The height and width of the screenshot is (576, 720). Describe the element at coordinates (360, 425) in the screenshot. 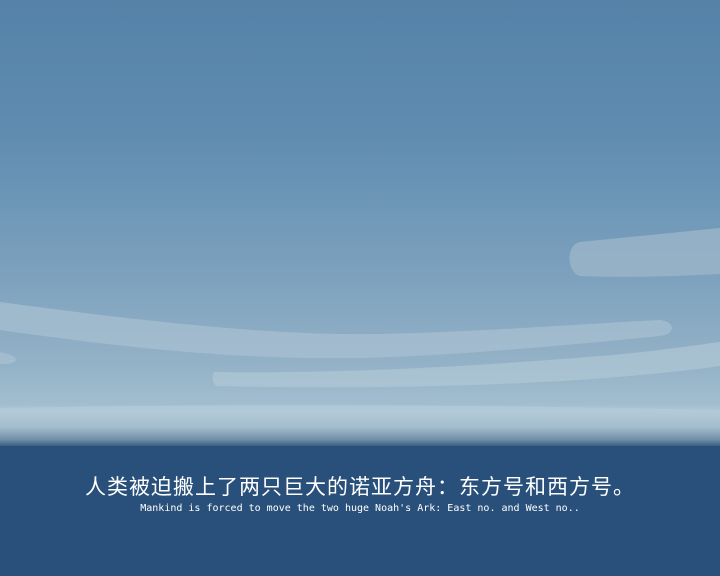

I see `horizon-haze` at that location.